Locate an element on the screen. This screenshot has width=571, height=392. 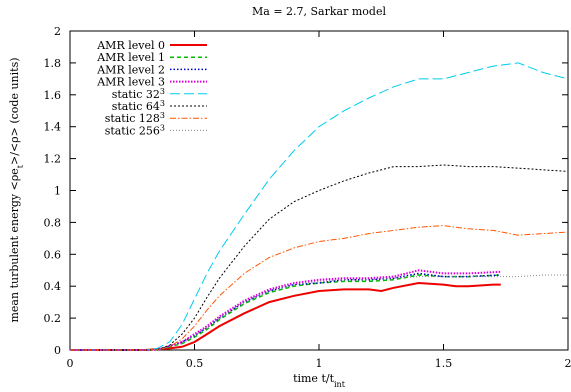
y-tick-label: 1.4 is located at coordinates (53, 127).